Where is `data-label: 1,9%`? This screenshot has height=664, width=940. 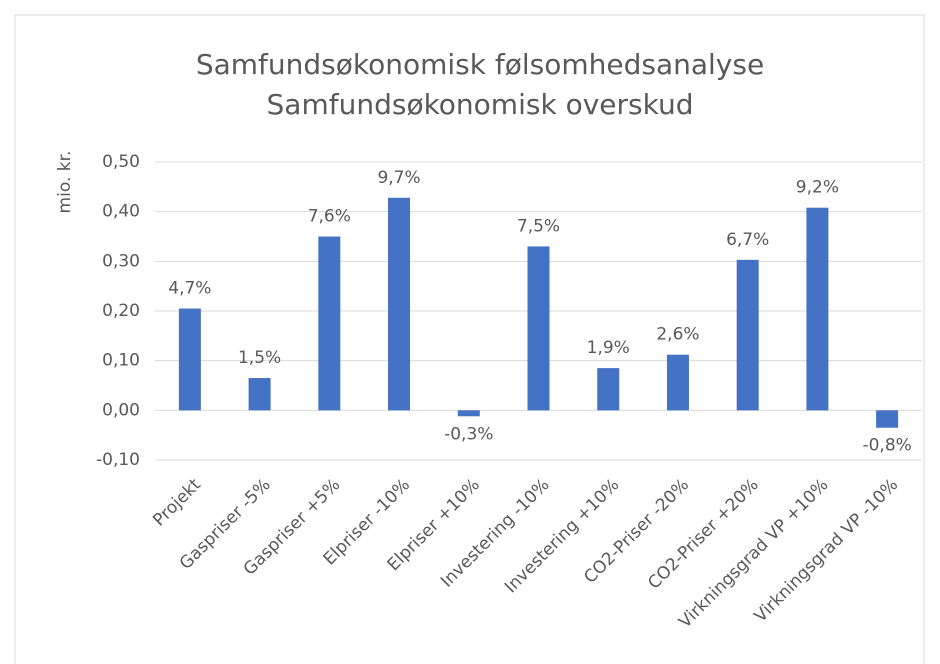
data-label: 1,9% is located at coordinates (608, 348).